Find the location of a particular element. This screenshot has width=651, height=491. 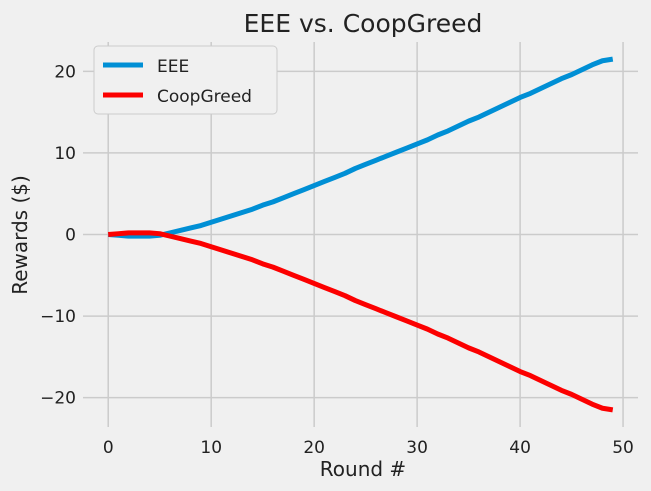

legend-label-eee: EEE is located at coordinates (173, 67).